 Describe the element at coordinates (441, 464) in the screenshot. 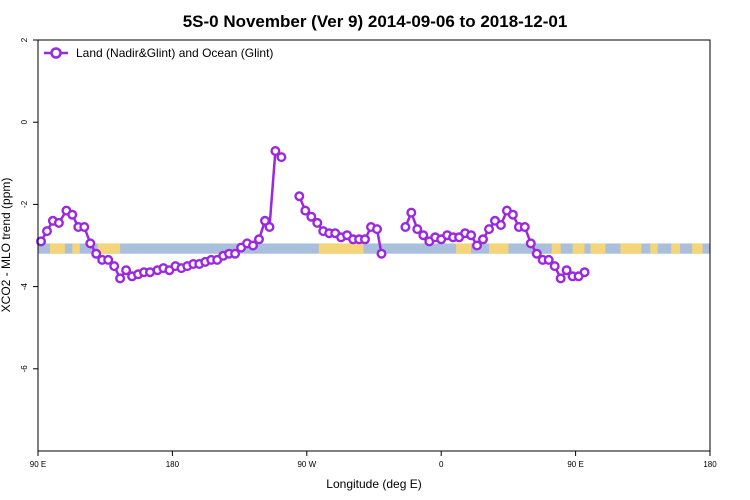

I see `x-tick-label-3: 0` at that location.